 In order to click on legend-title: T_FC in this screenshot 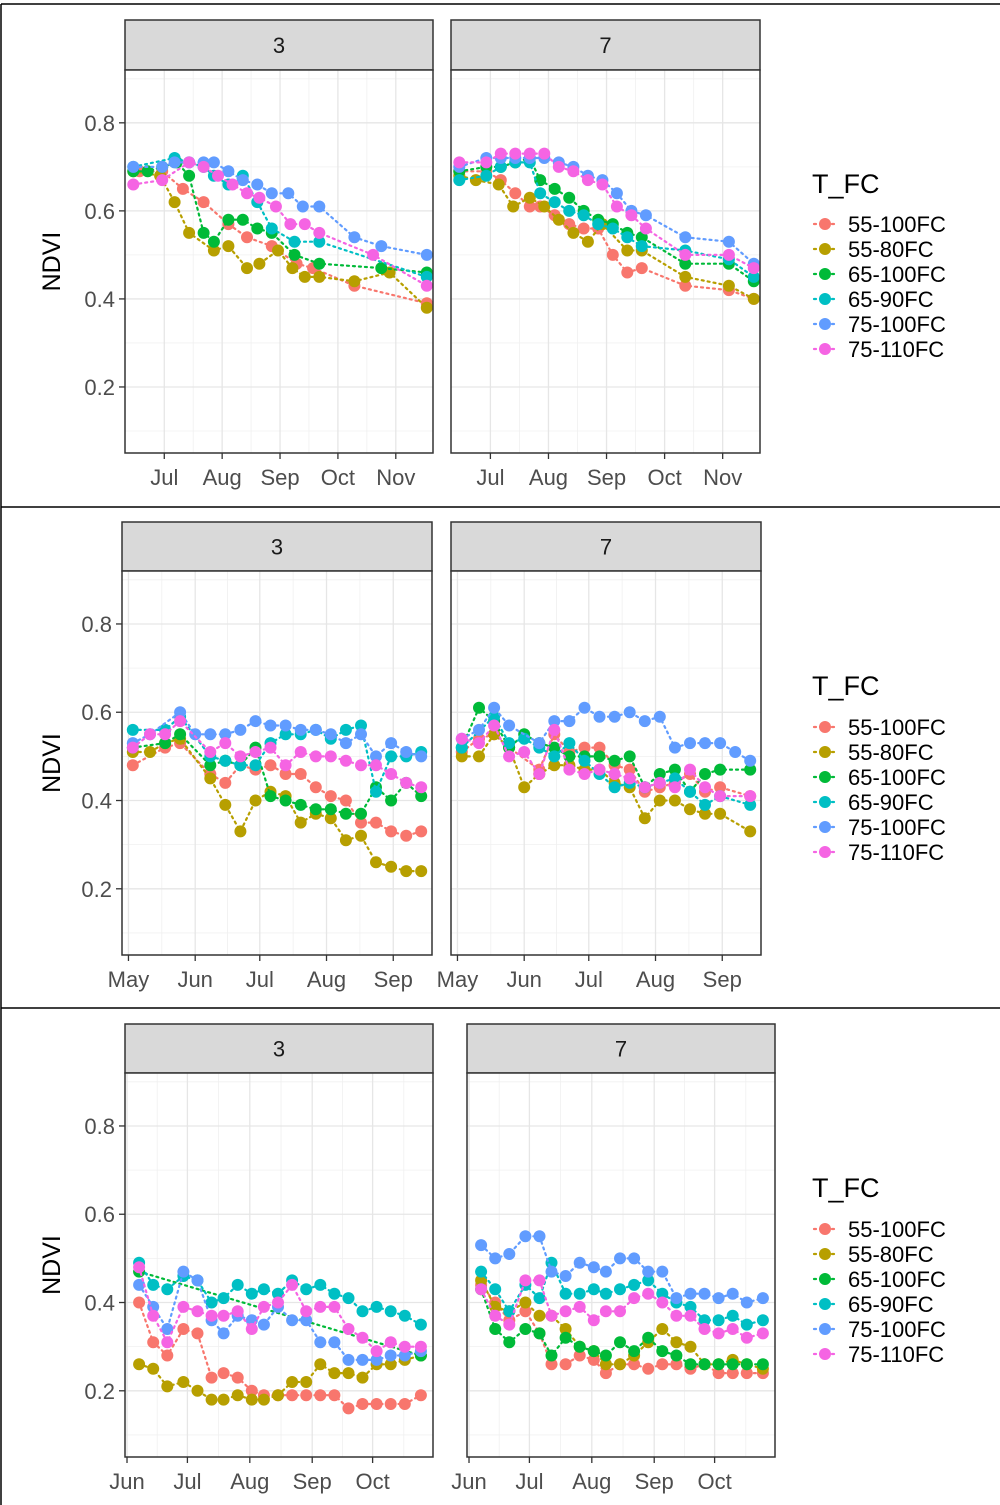, I will do `click(846, 184)`.